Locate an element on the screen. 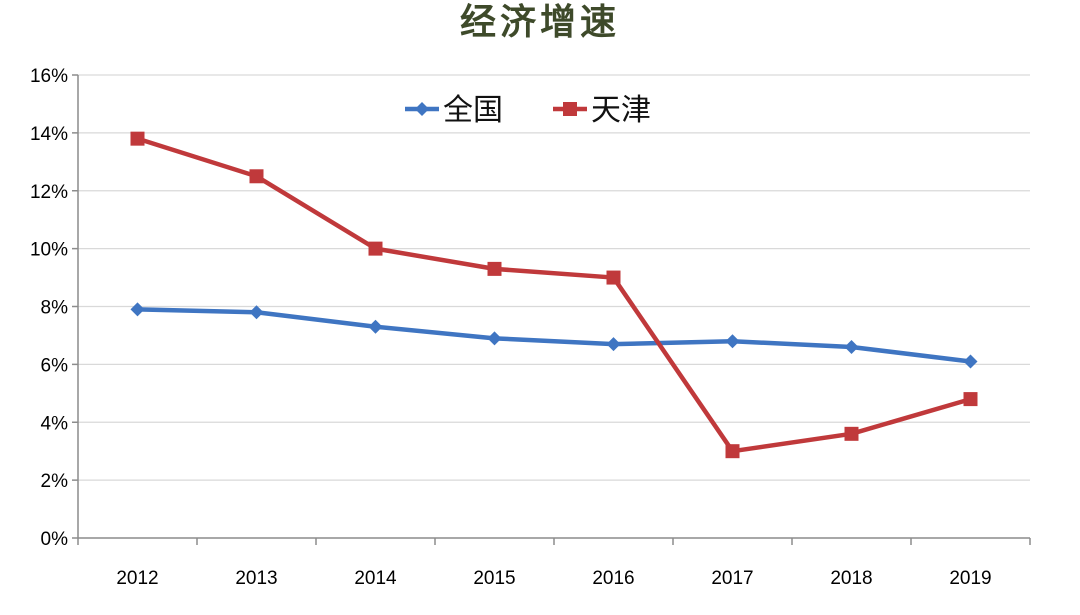 The image size is (1080, 615). y-tick-label: 4% is located at coordinates (55, 423).